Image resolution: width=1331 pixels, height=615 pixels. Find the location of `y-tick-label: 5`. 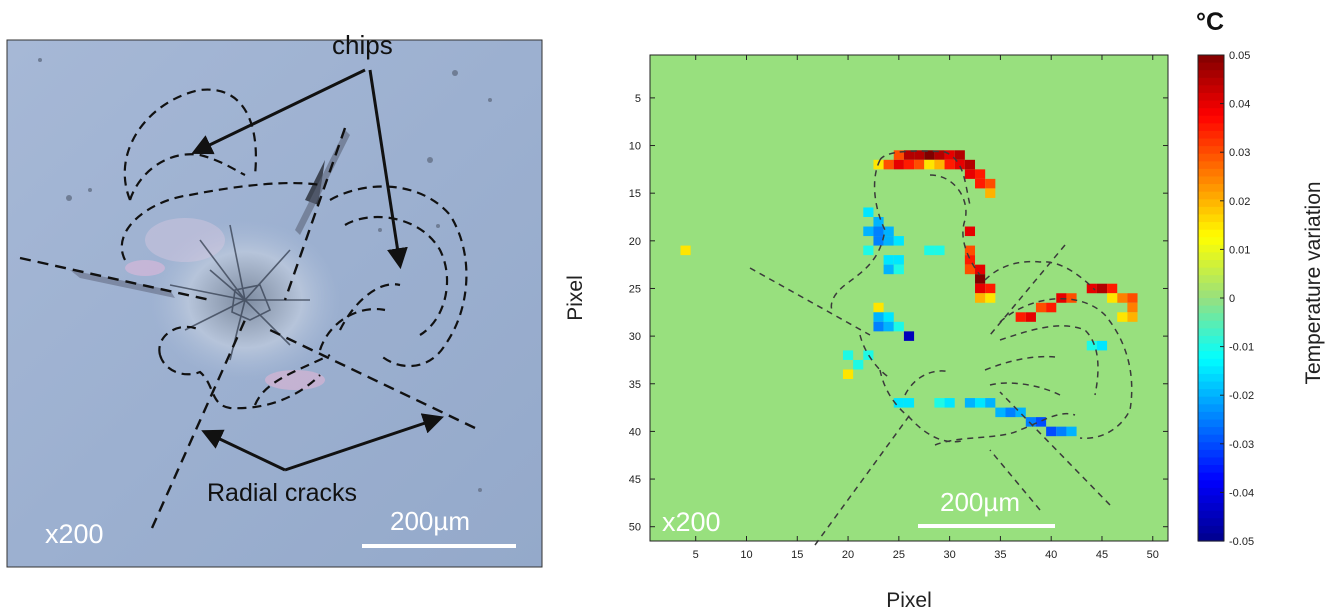

y-tick-label: 5 is located at coordinates (638, 99).